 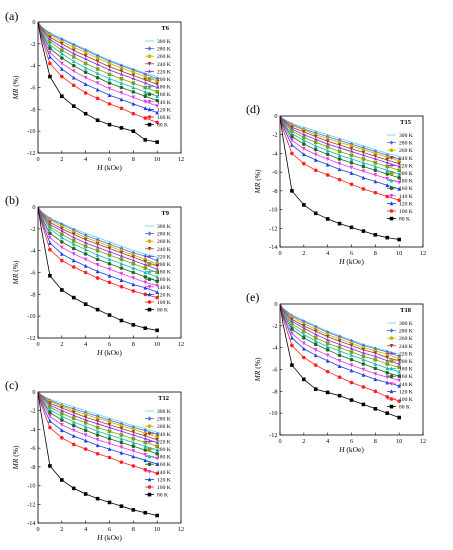 What do you see at coordinates (406, 392) in the screenshot?
I see `legend-label: 120 K` at bounding box center [406, 392].